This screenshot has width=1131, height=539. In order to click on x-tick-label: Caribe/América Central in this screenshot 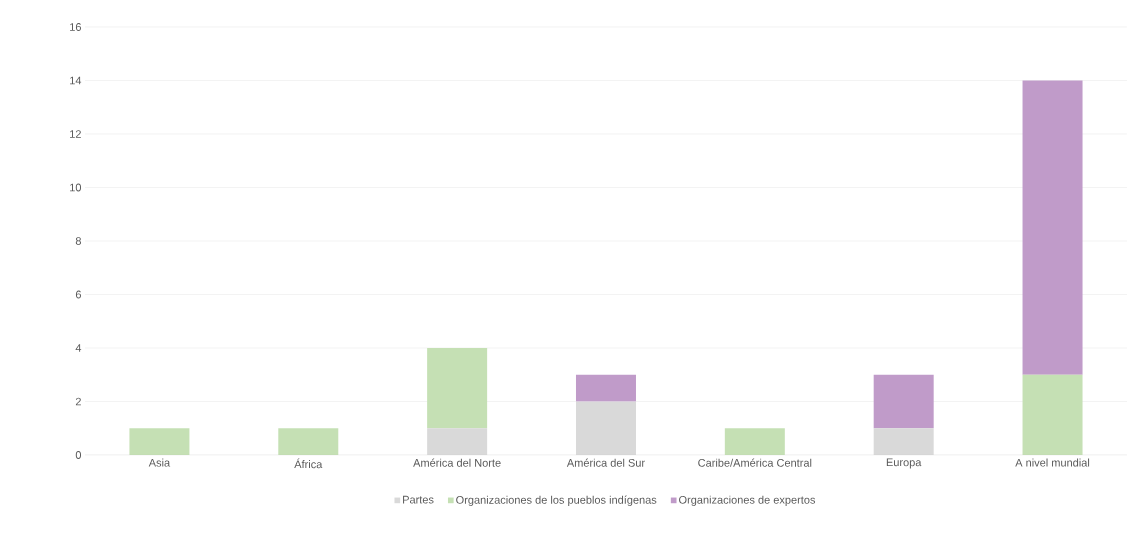, I will do `click(755, 462)`.